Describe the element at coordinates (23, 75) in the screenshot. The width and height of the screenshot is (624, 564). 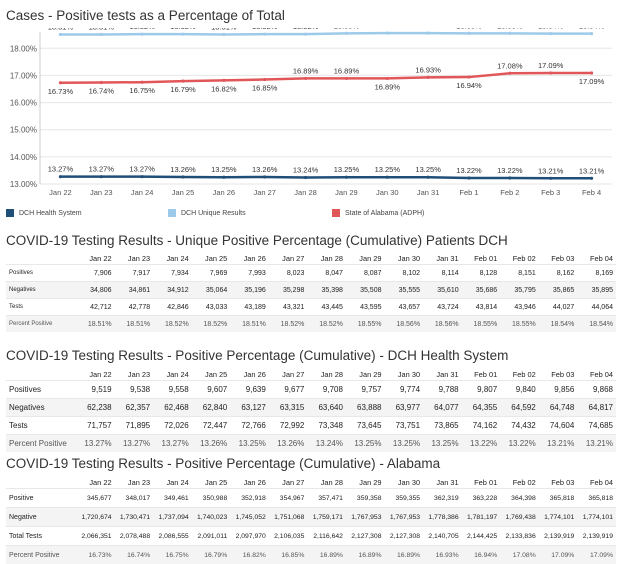
I see `y-tick-label: 17.00%` at that location.